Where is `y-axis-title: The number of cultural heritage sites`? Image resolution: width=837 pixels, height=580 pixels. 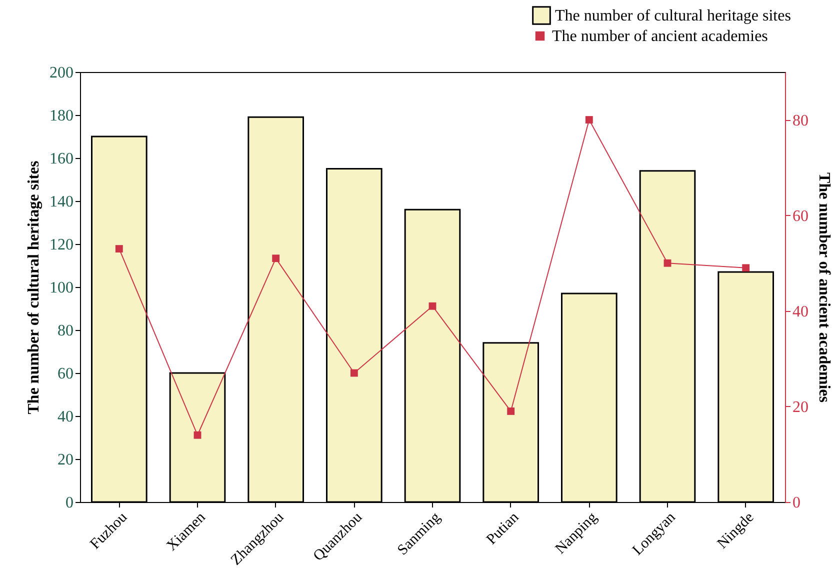
y-axis-title: The number of cultural heritage sites is located at coordinates (34, 287).